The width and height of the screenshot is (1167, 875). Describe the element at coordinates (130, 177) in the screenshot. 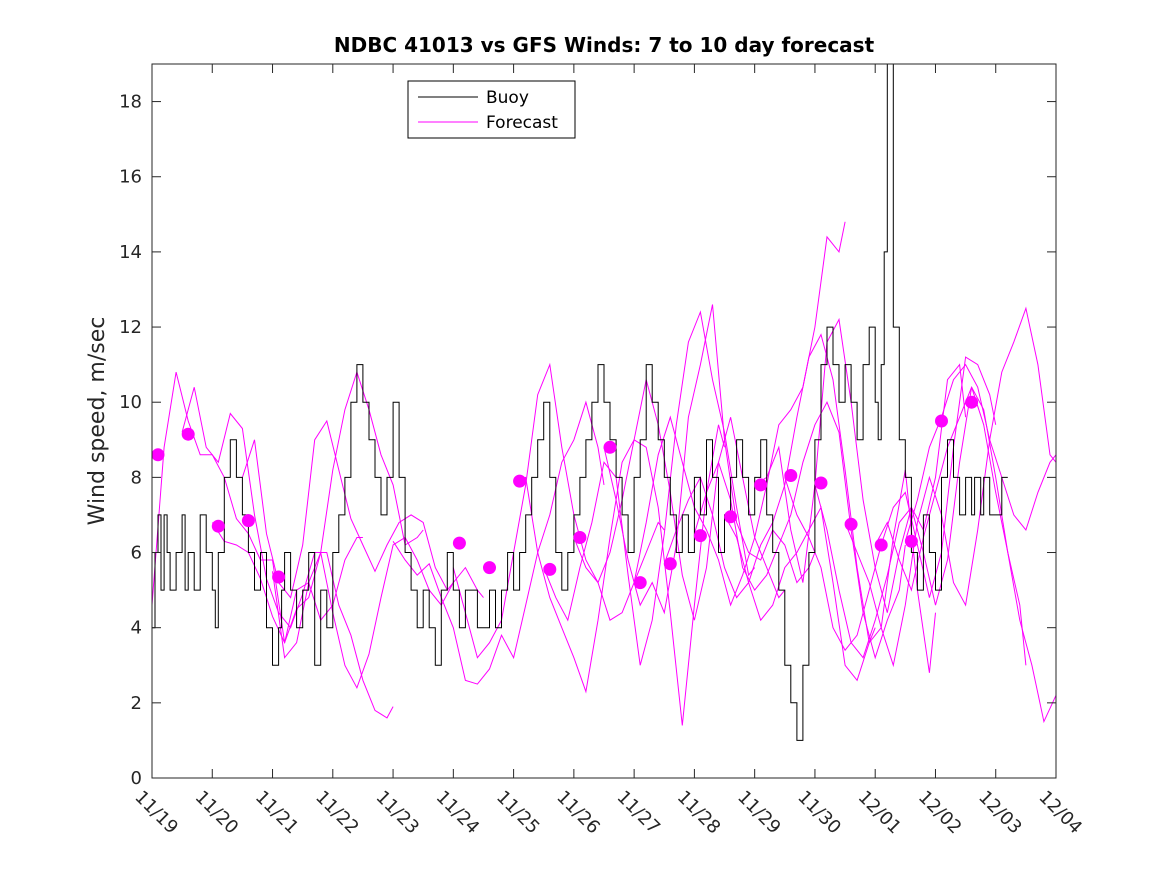

I see `y-tick-label: 16` at that location.